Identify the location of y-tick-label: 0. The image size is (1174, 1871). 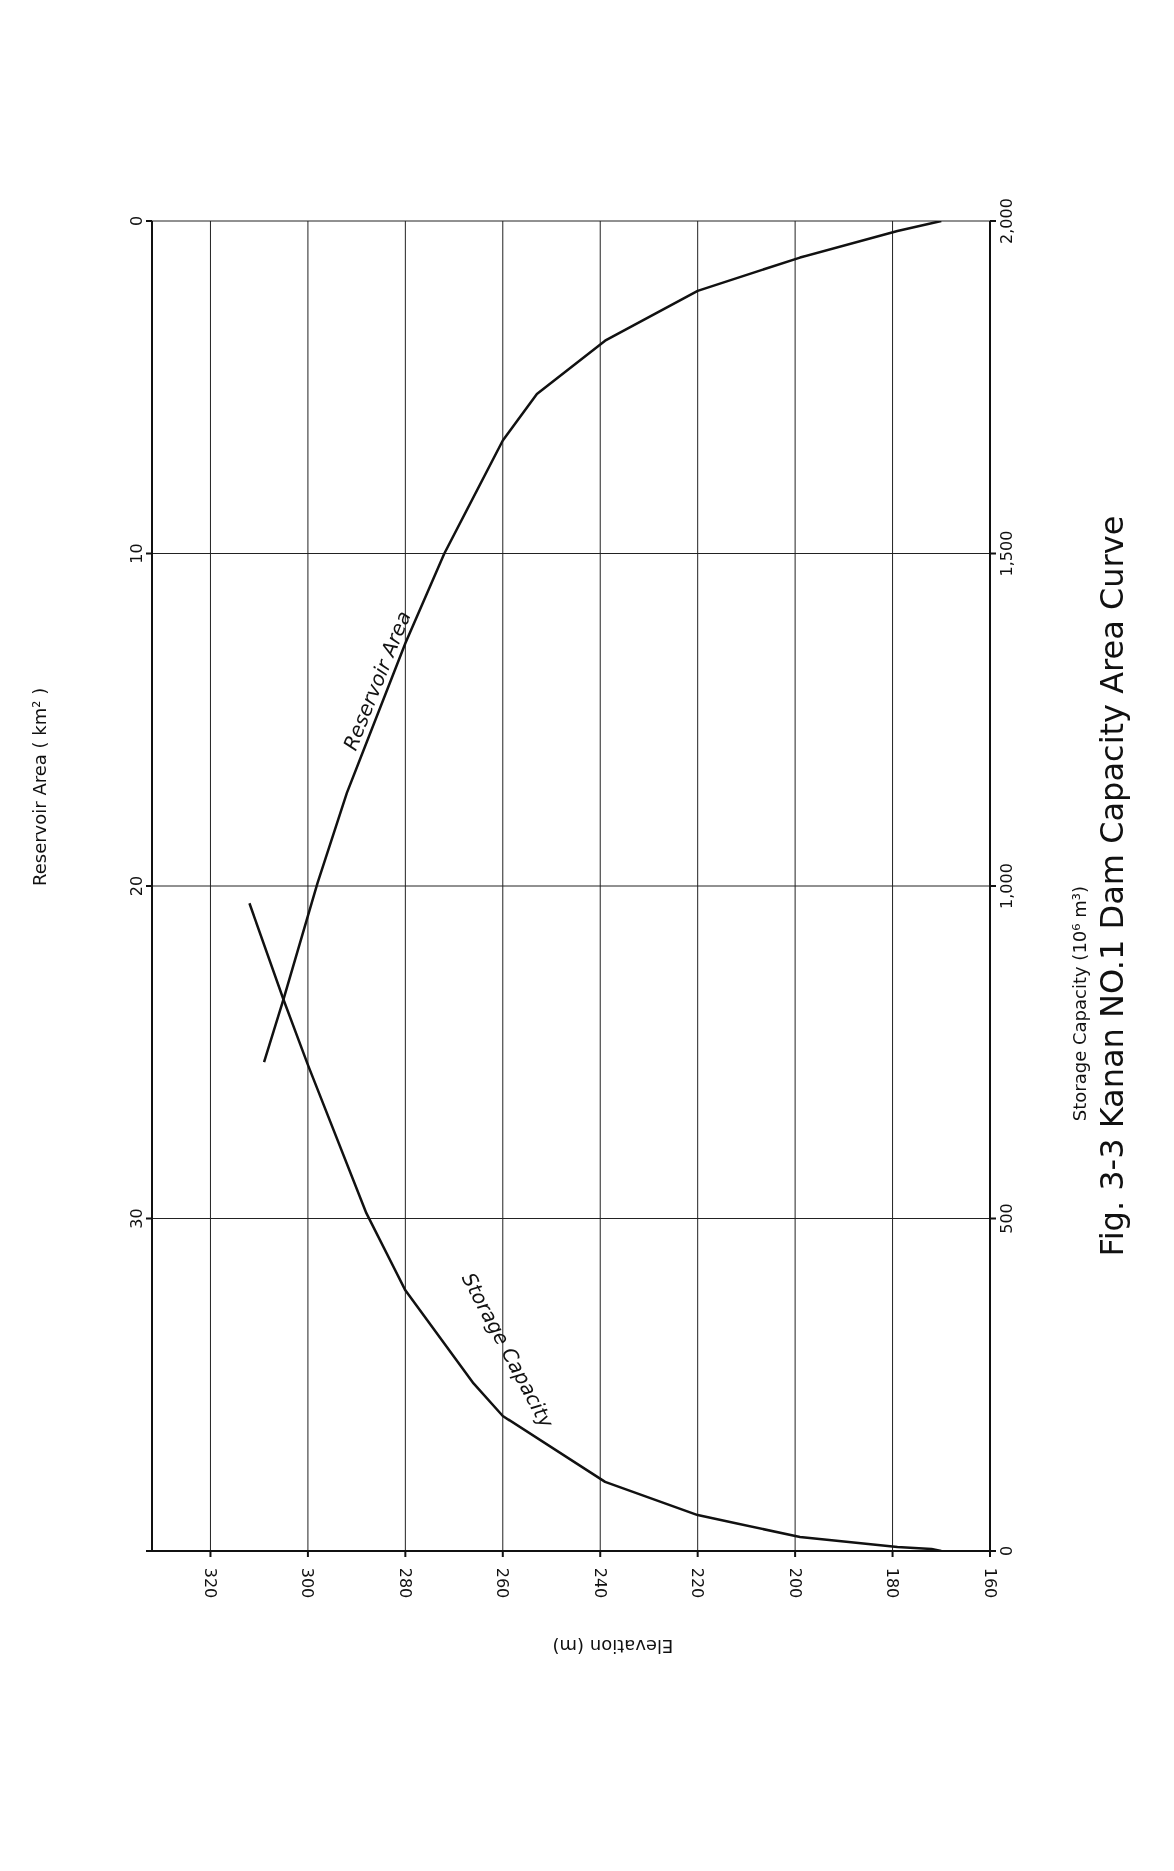
(136, 221).